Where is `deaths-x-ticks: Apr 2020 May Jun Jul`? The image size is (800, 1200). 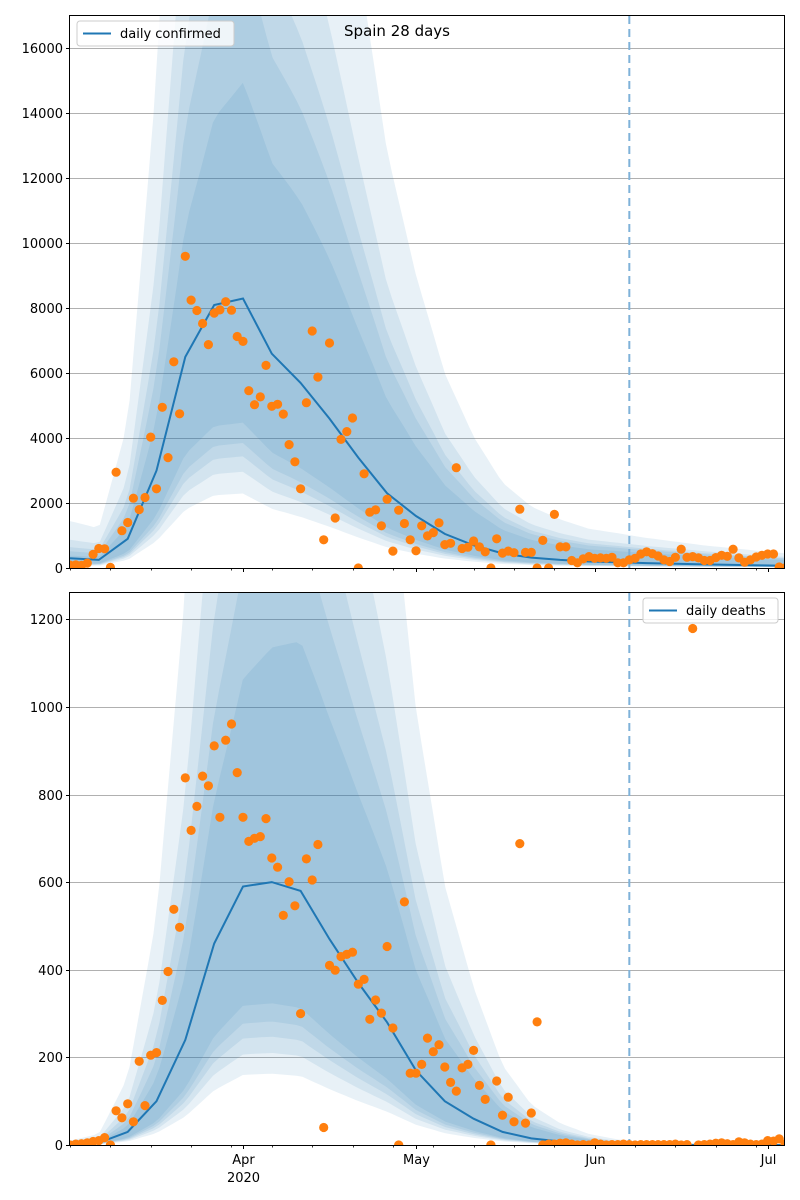
deaths-x-ticks: Apr 2020 May Jun Jul is located at coordinates (423, 1165).